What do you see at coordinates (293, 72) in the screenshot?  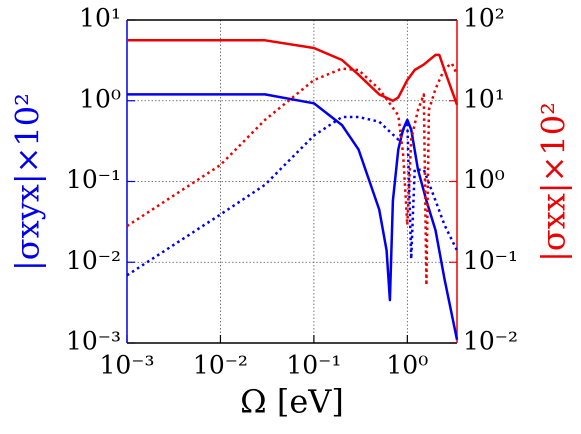 I see `line-series` at bounding box center [293, 72].